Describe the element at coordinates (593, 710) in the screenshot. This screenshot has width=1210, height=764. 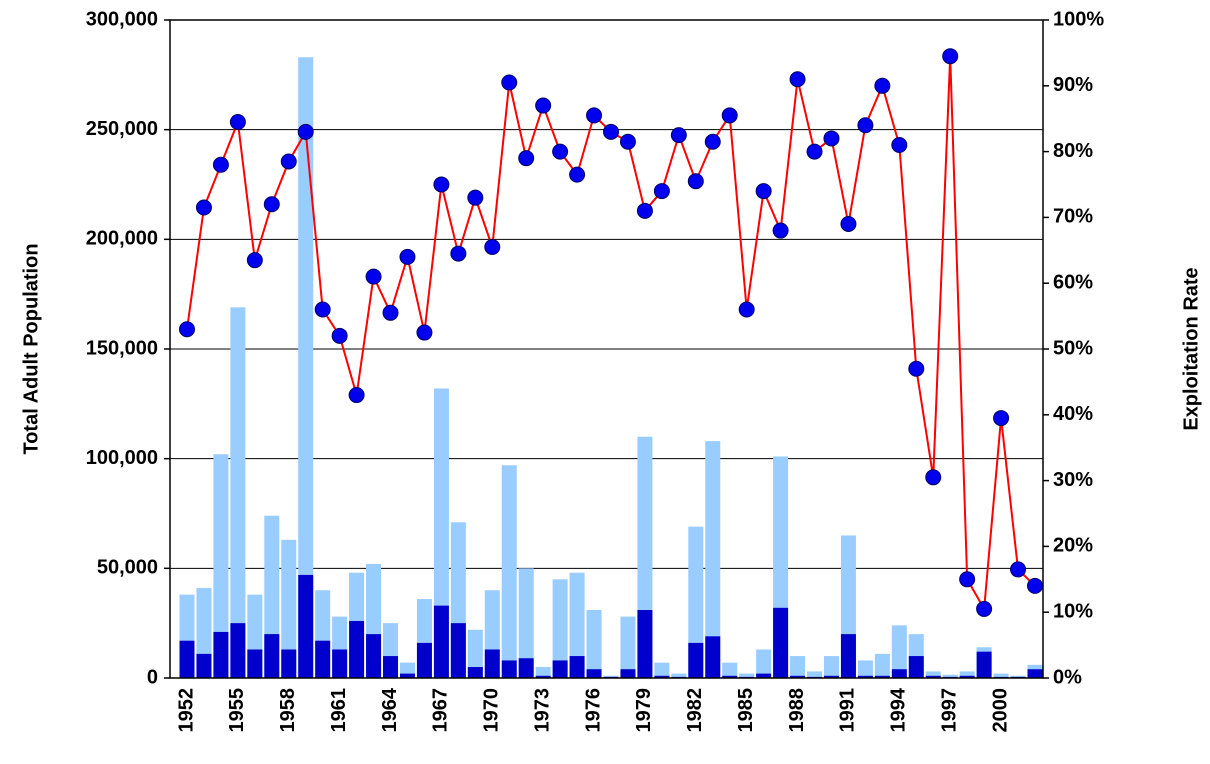
I see `x-tick-label: 1976` at that location.